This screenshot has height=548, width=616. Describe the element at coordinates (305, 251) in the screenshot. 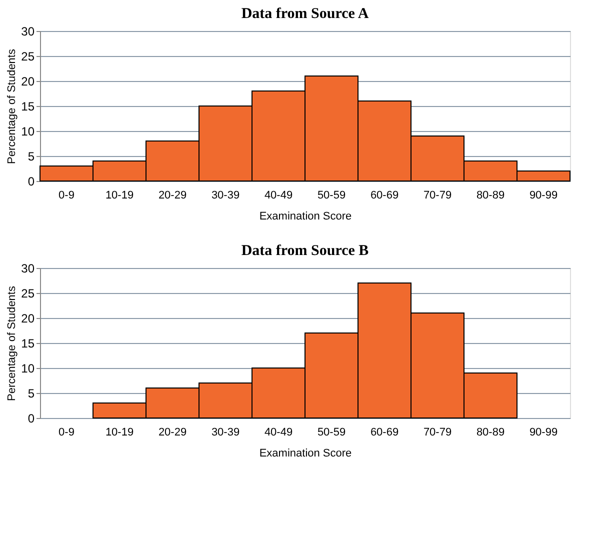

I see `chart-title: Data from Source B` at that location.